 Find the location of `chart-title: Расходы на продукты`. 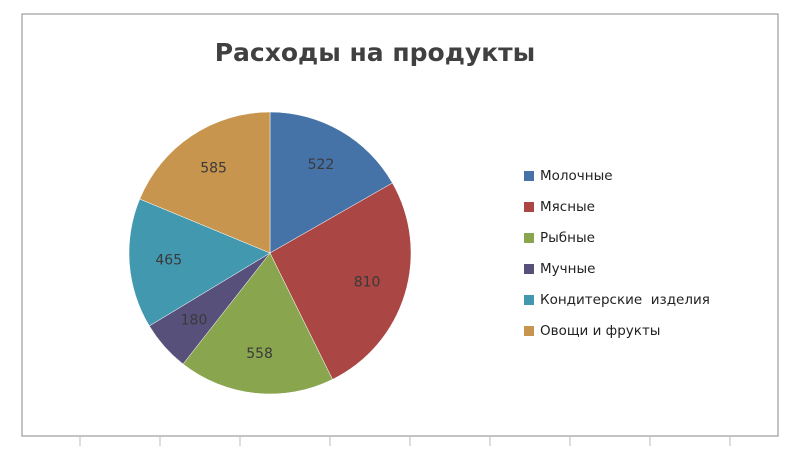

chart-title: Расходы на продукты is located at coordinates (375, 52).